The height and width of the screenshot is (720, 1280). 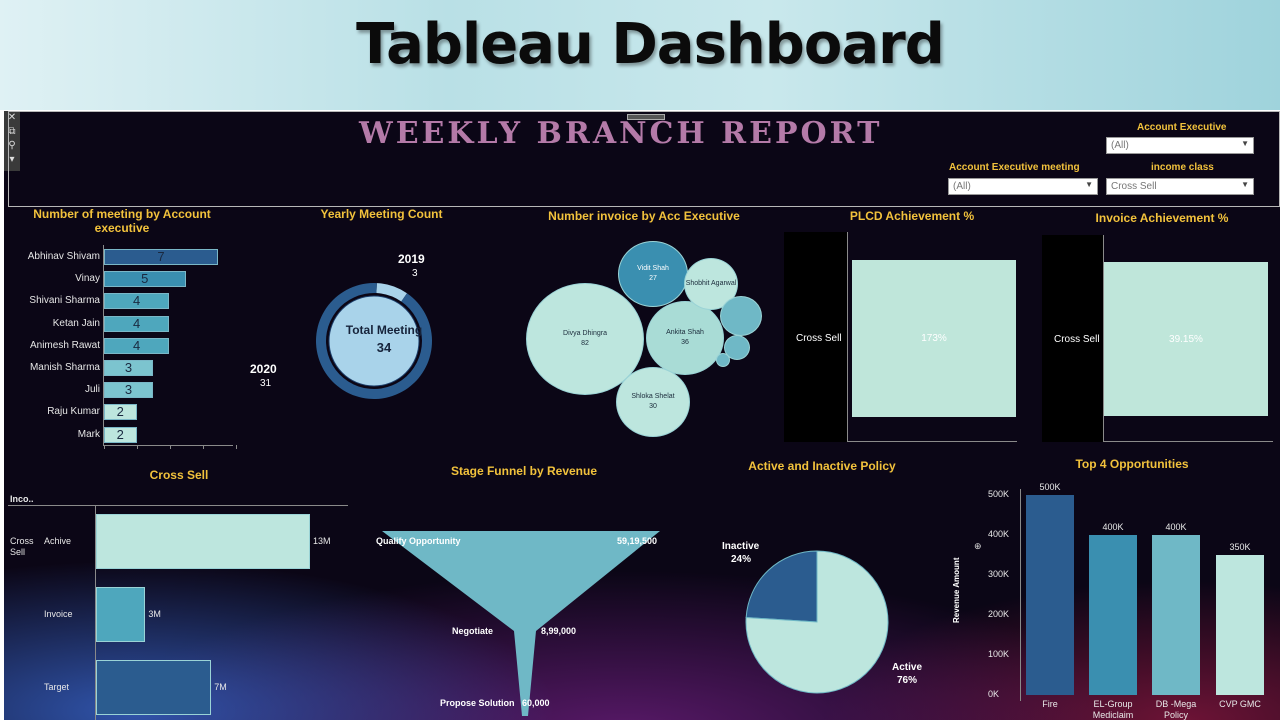 What do you see at coordinates (1023, 186) in the screenshot?
I see `account-executive-meeting-filter: (All) ▼` at bounding box center [1023, 186].